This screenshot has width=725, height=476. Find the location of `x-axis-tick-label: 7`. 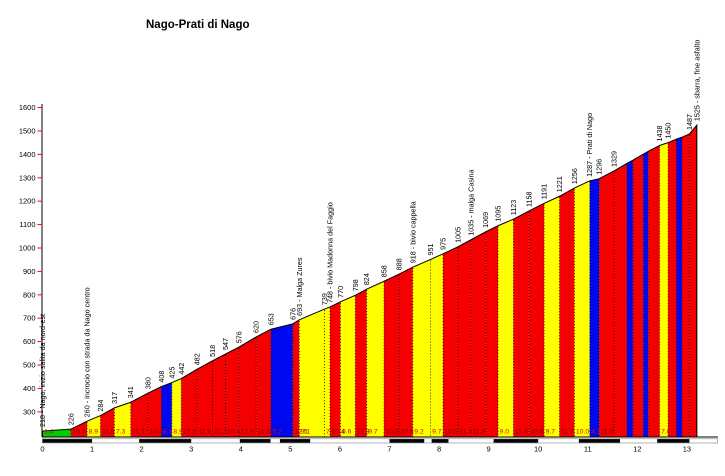

x-axis-tick-label: 7 is located at coordinates (389, 449).